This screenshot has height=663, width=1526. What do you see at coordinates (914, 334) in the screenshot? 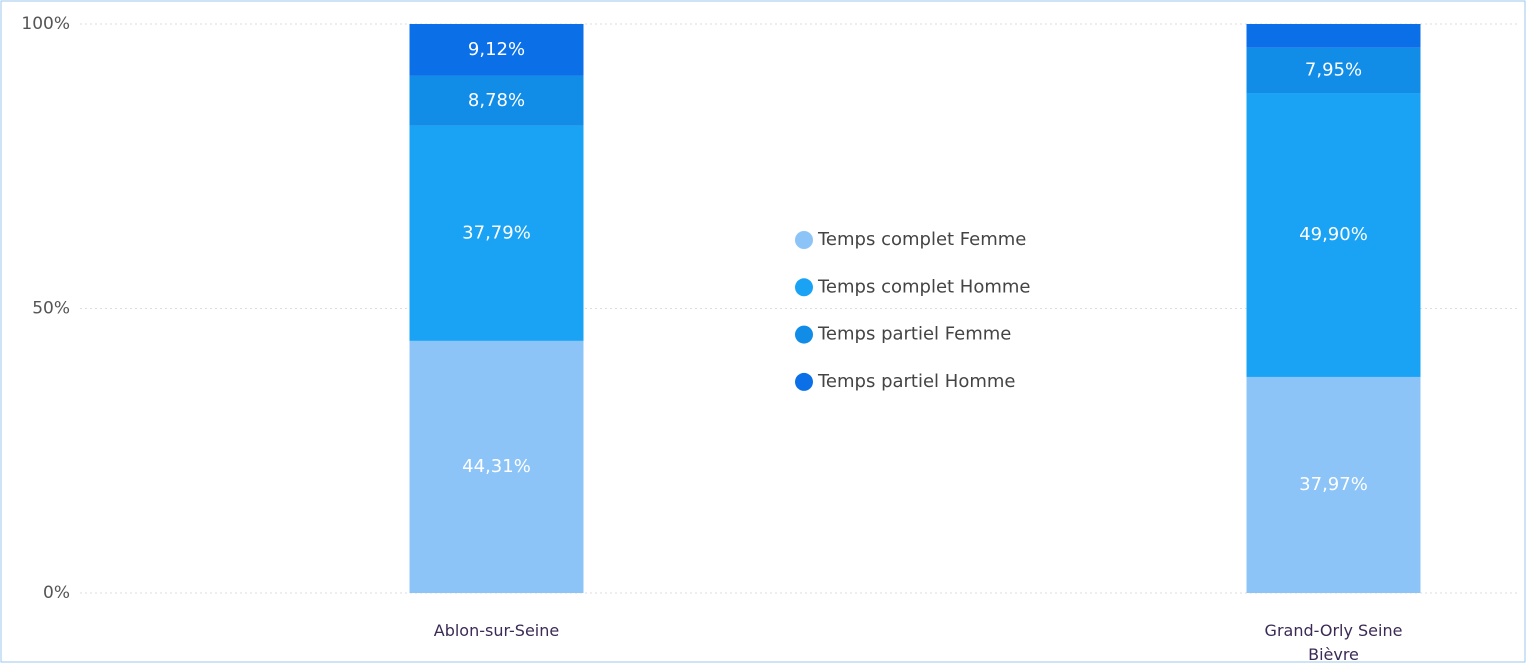
I see `legend-label: Temps partiel Femme` at bounding box center [914, 334].